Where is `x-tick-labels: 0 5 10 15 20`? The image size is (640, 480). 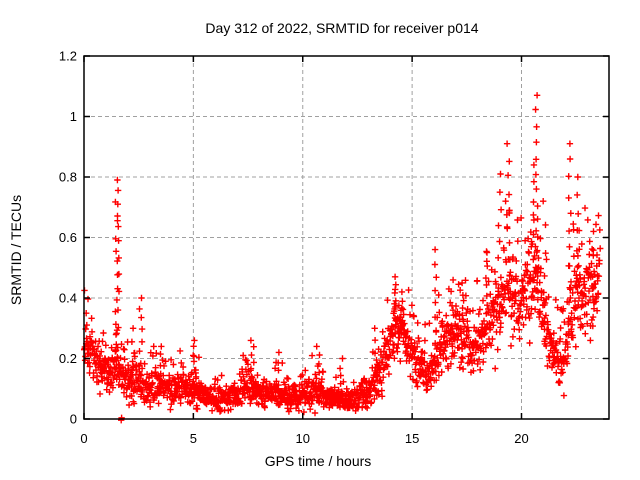 x-tick-labels: 0 5 10 15 20 is located at coordinates (304, 438).